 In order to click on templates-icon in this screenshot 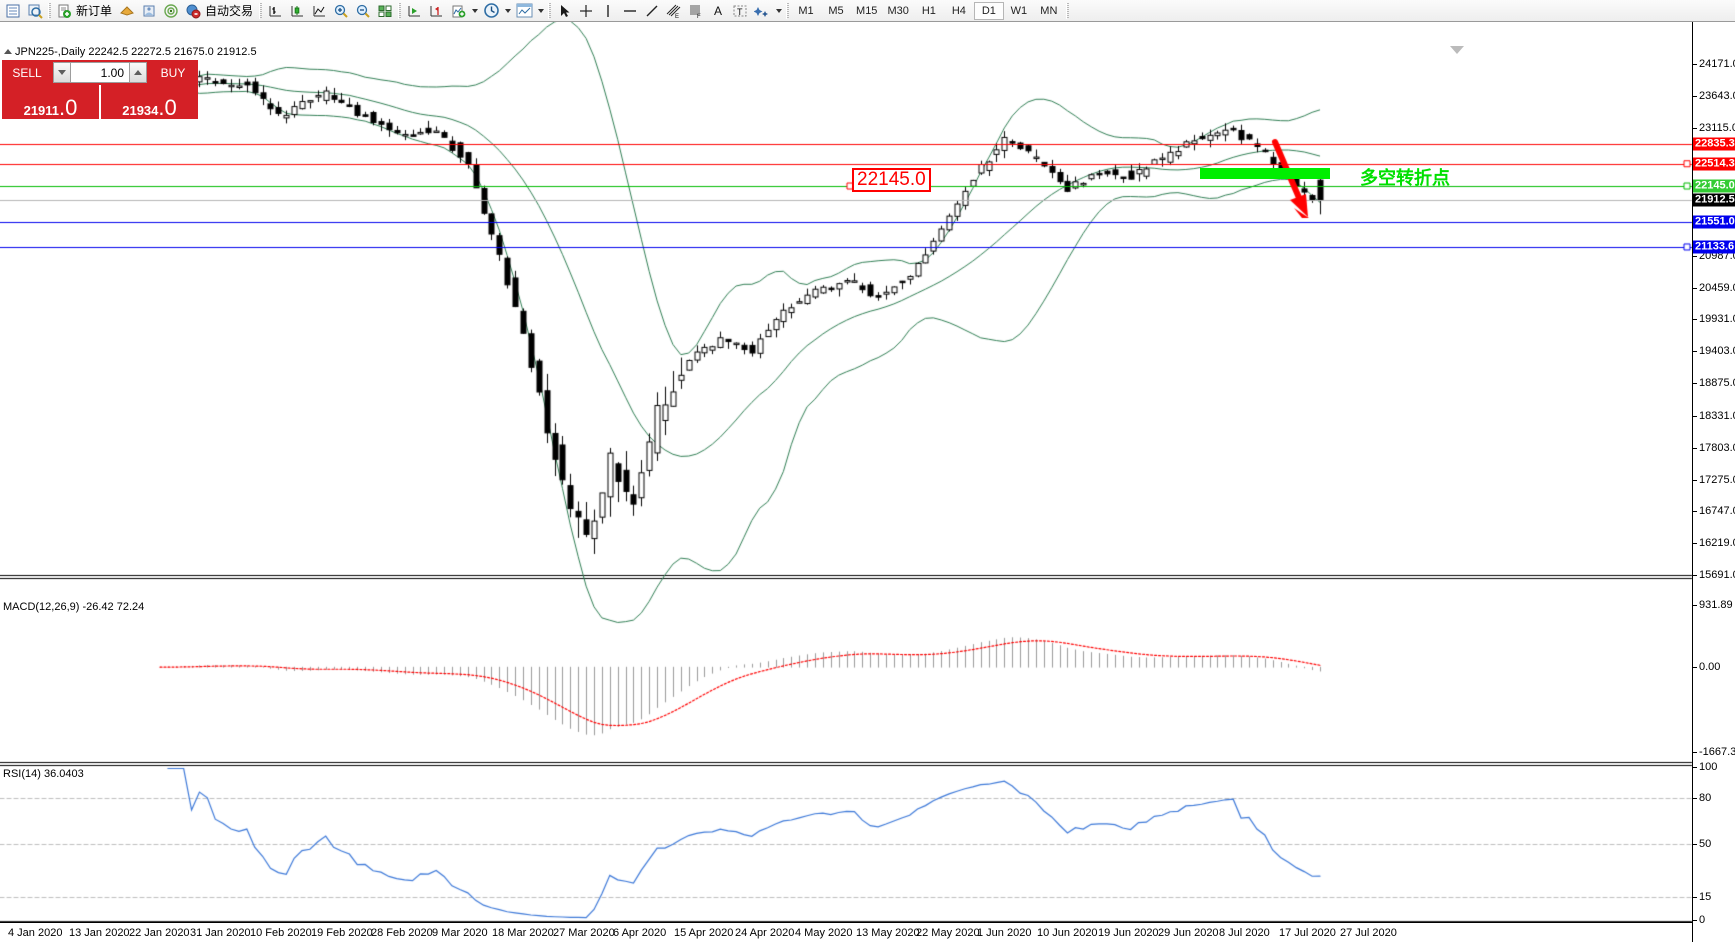, I will do `click(524, 11)`.